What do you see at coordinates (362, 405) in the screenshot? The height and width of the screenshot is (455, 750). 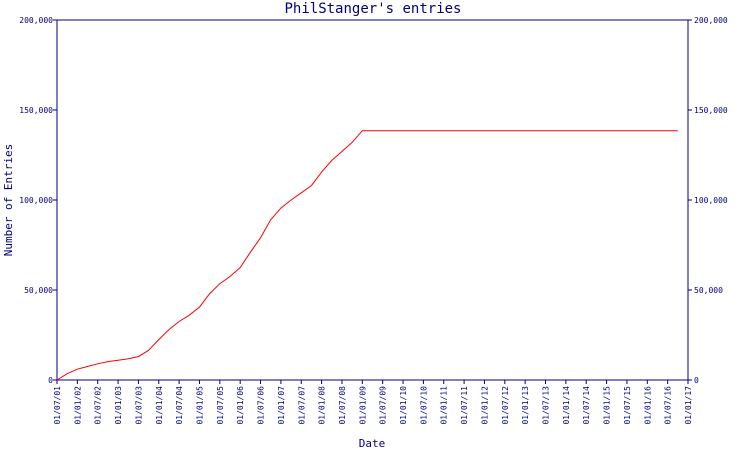 I see `x-tick-label: 01/01/09` at bounding box center [362, 405].